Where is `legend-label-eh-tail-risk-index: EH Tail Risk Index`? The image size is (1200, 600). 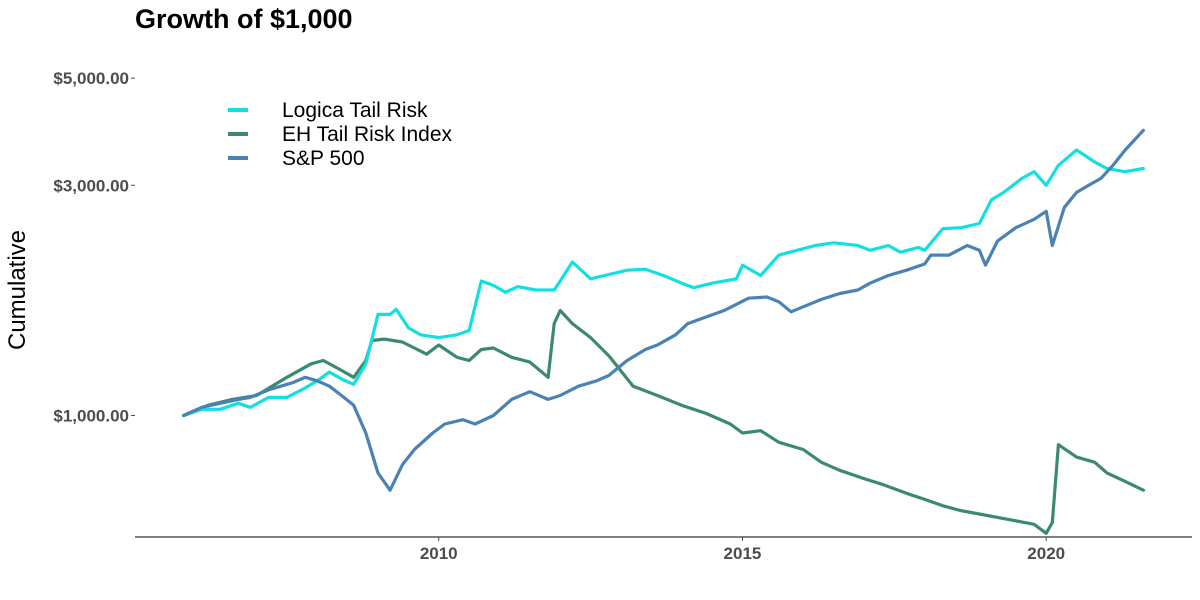 legend-label-eh-tail-risk-index: EH Tail Risk Index is located at coordinates (367, 134).